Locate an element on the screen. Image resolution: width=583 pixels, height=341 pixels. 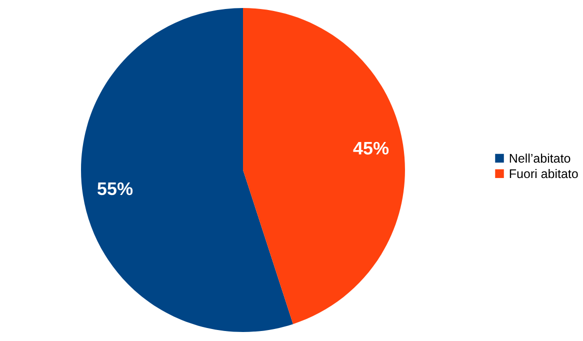
legend-label: Fuori abitato is located at coordinates (544, 173).